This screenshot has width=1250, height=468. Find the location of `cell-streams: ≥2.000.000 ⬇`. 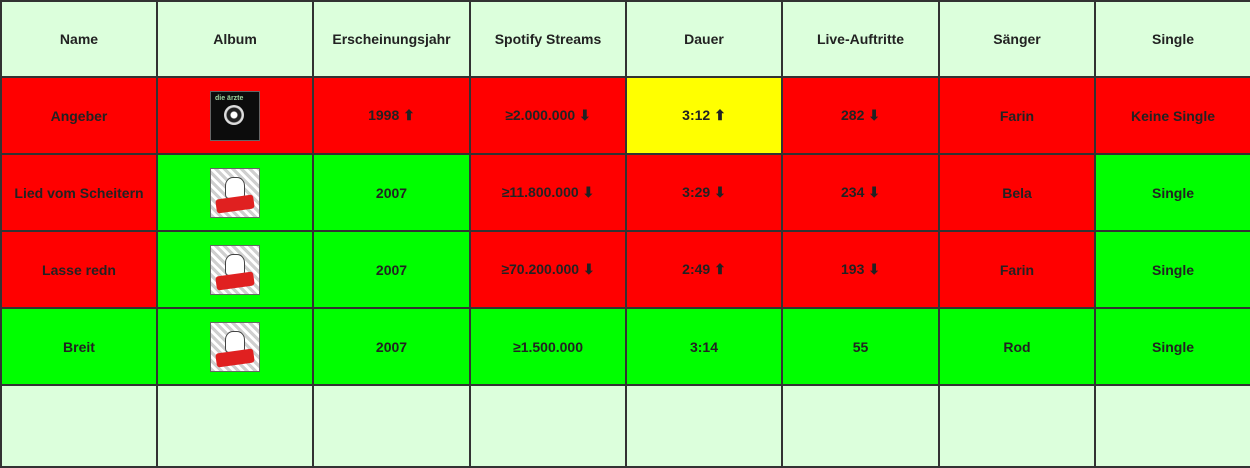

cell-streams: ≥2.000.000 ⬇ is located at coordinates (548, 115).